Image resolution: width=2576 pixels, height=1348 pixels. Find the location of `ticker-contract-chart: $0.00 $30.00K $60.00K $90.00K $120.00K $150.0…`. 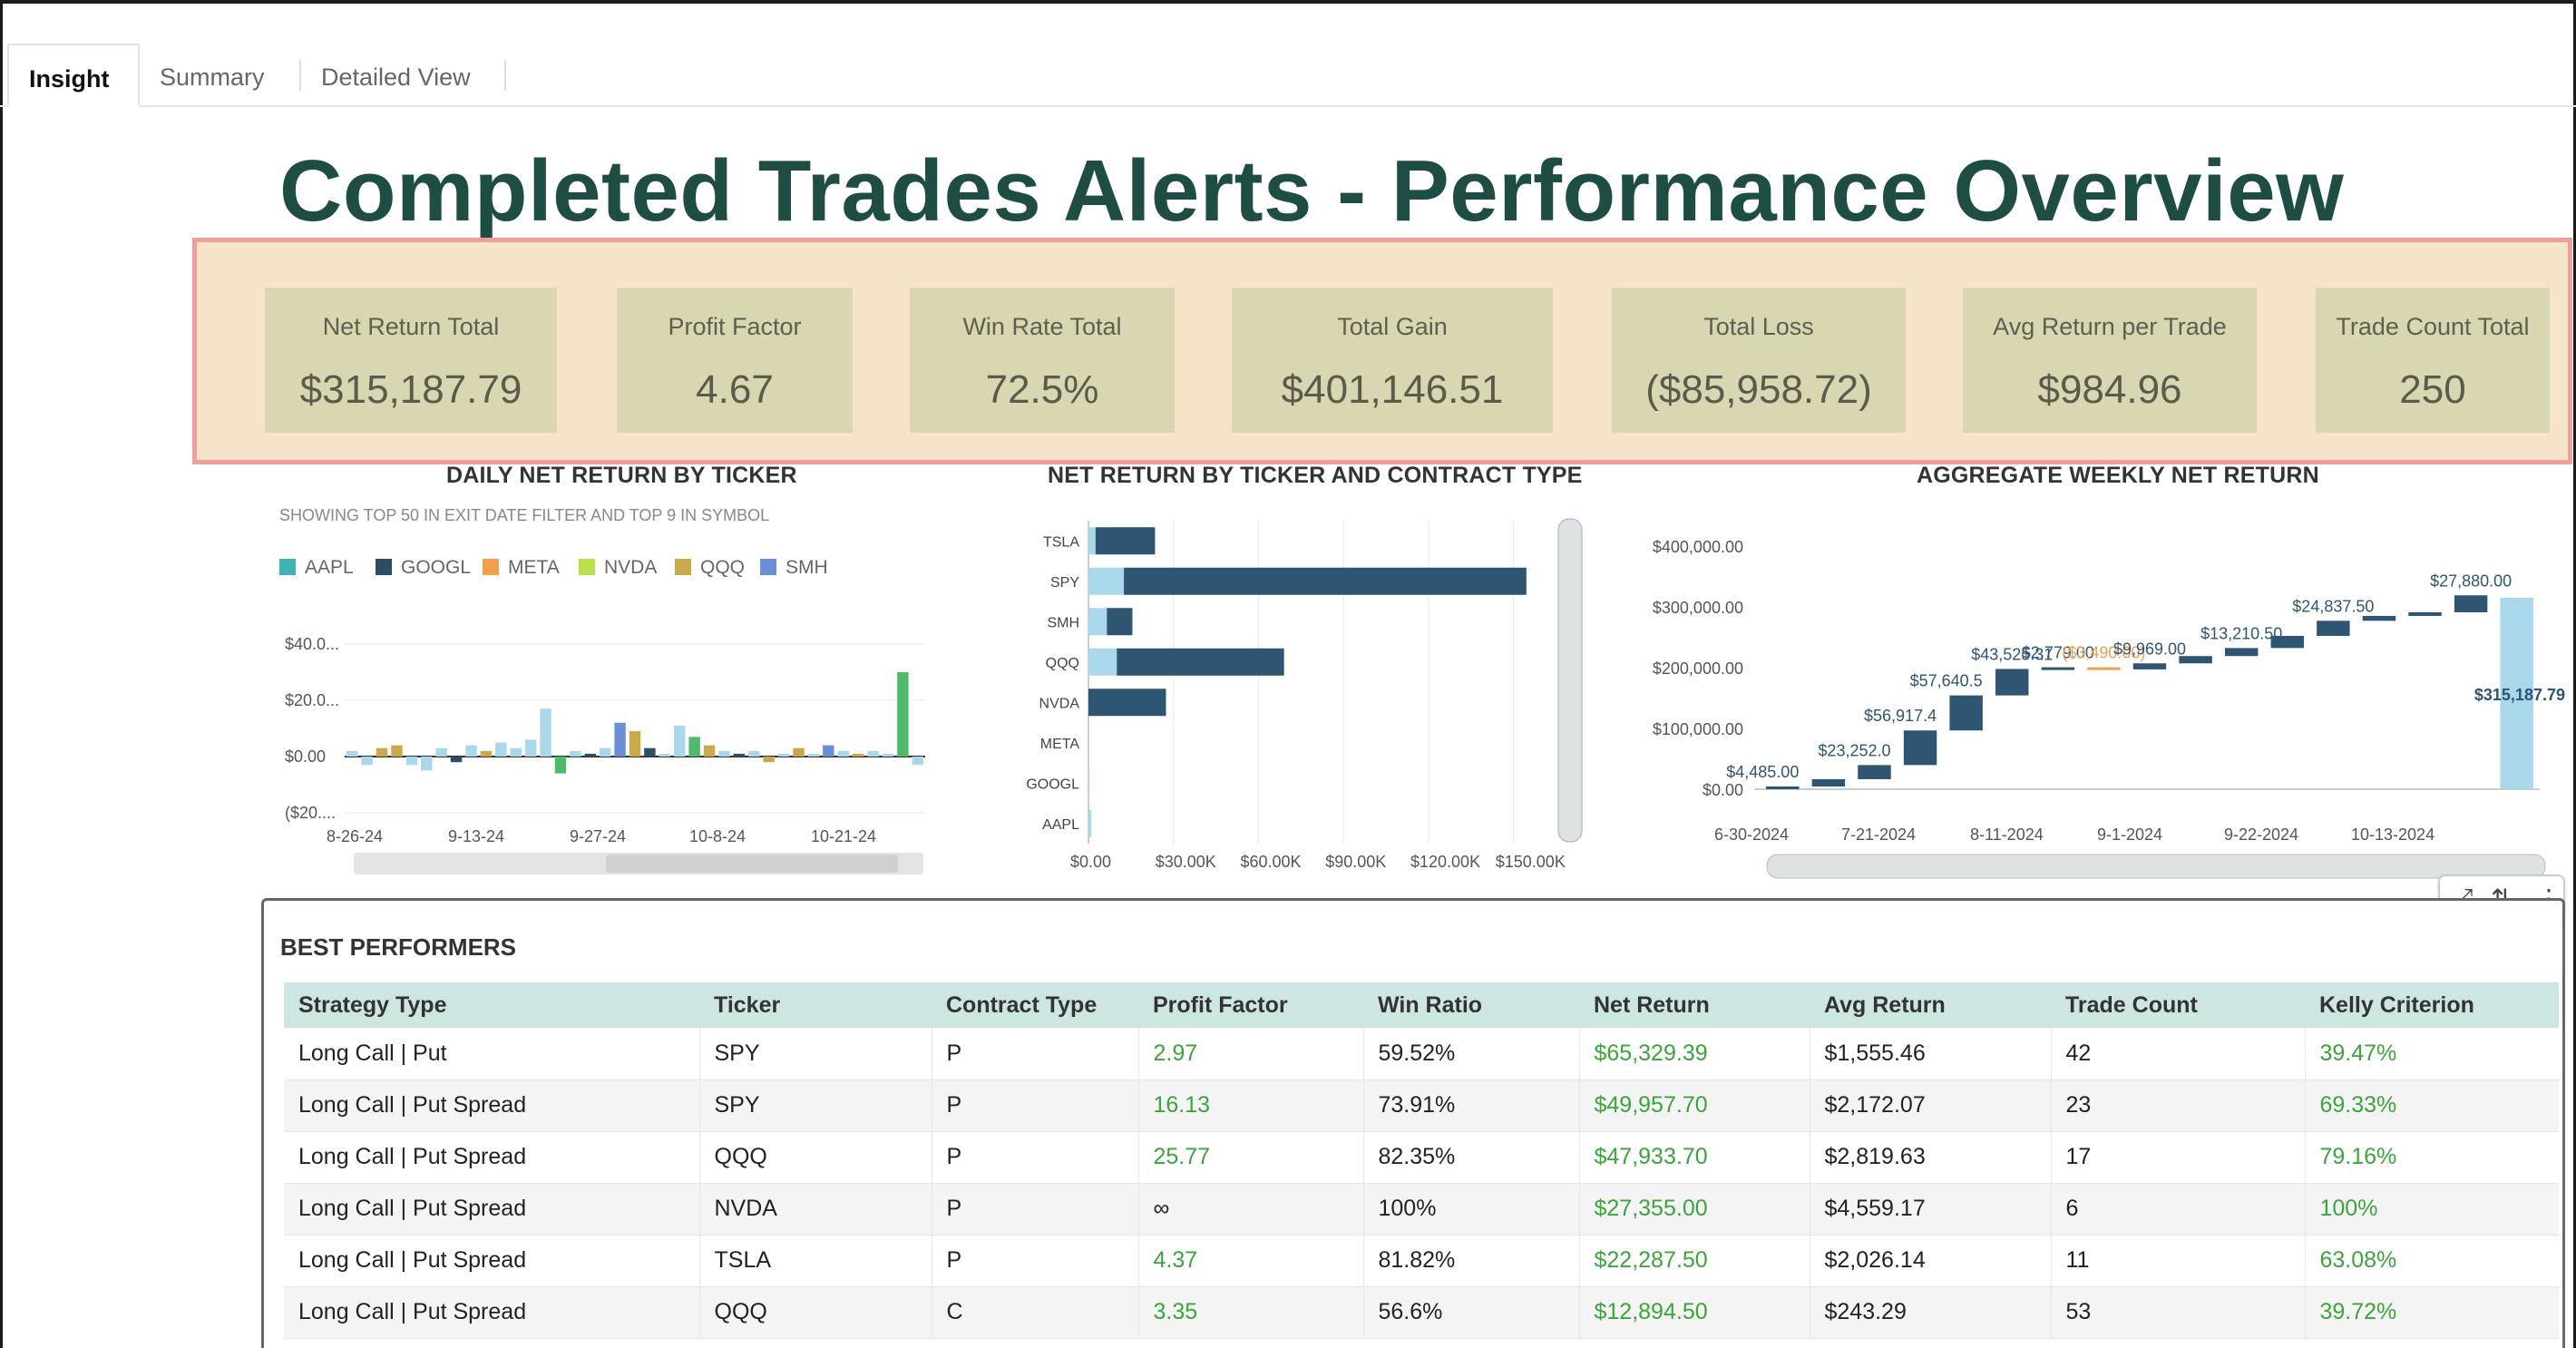

ticker-contract-chart: $0.00 $30.00K $60.00K $90.00K $120.00K $150.0… is located at coordinates (1306, 698).